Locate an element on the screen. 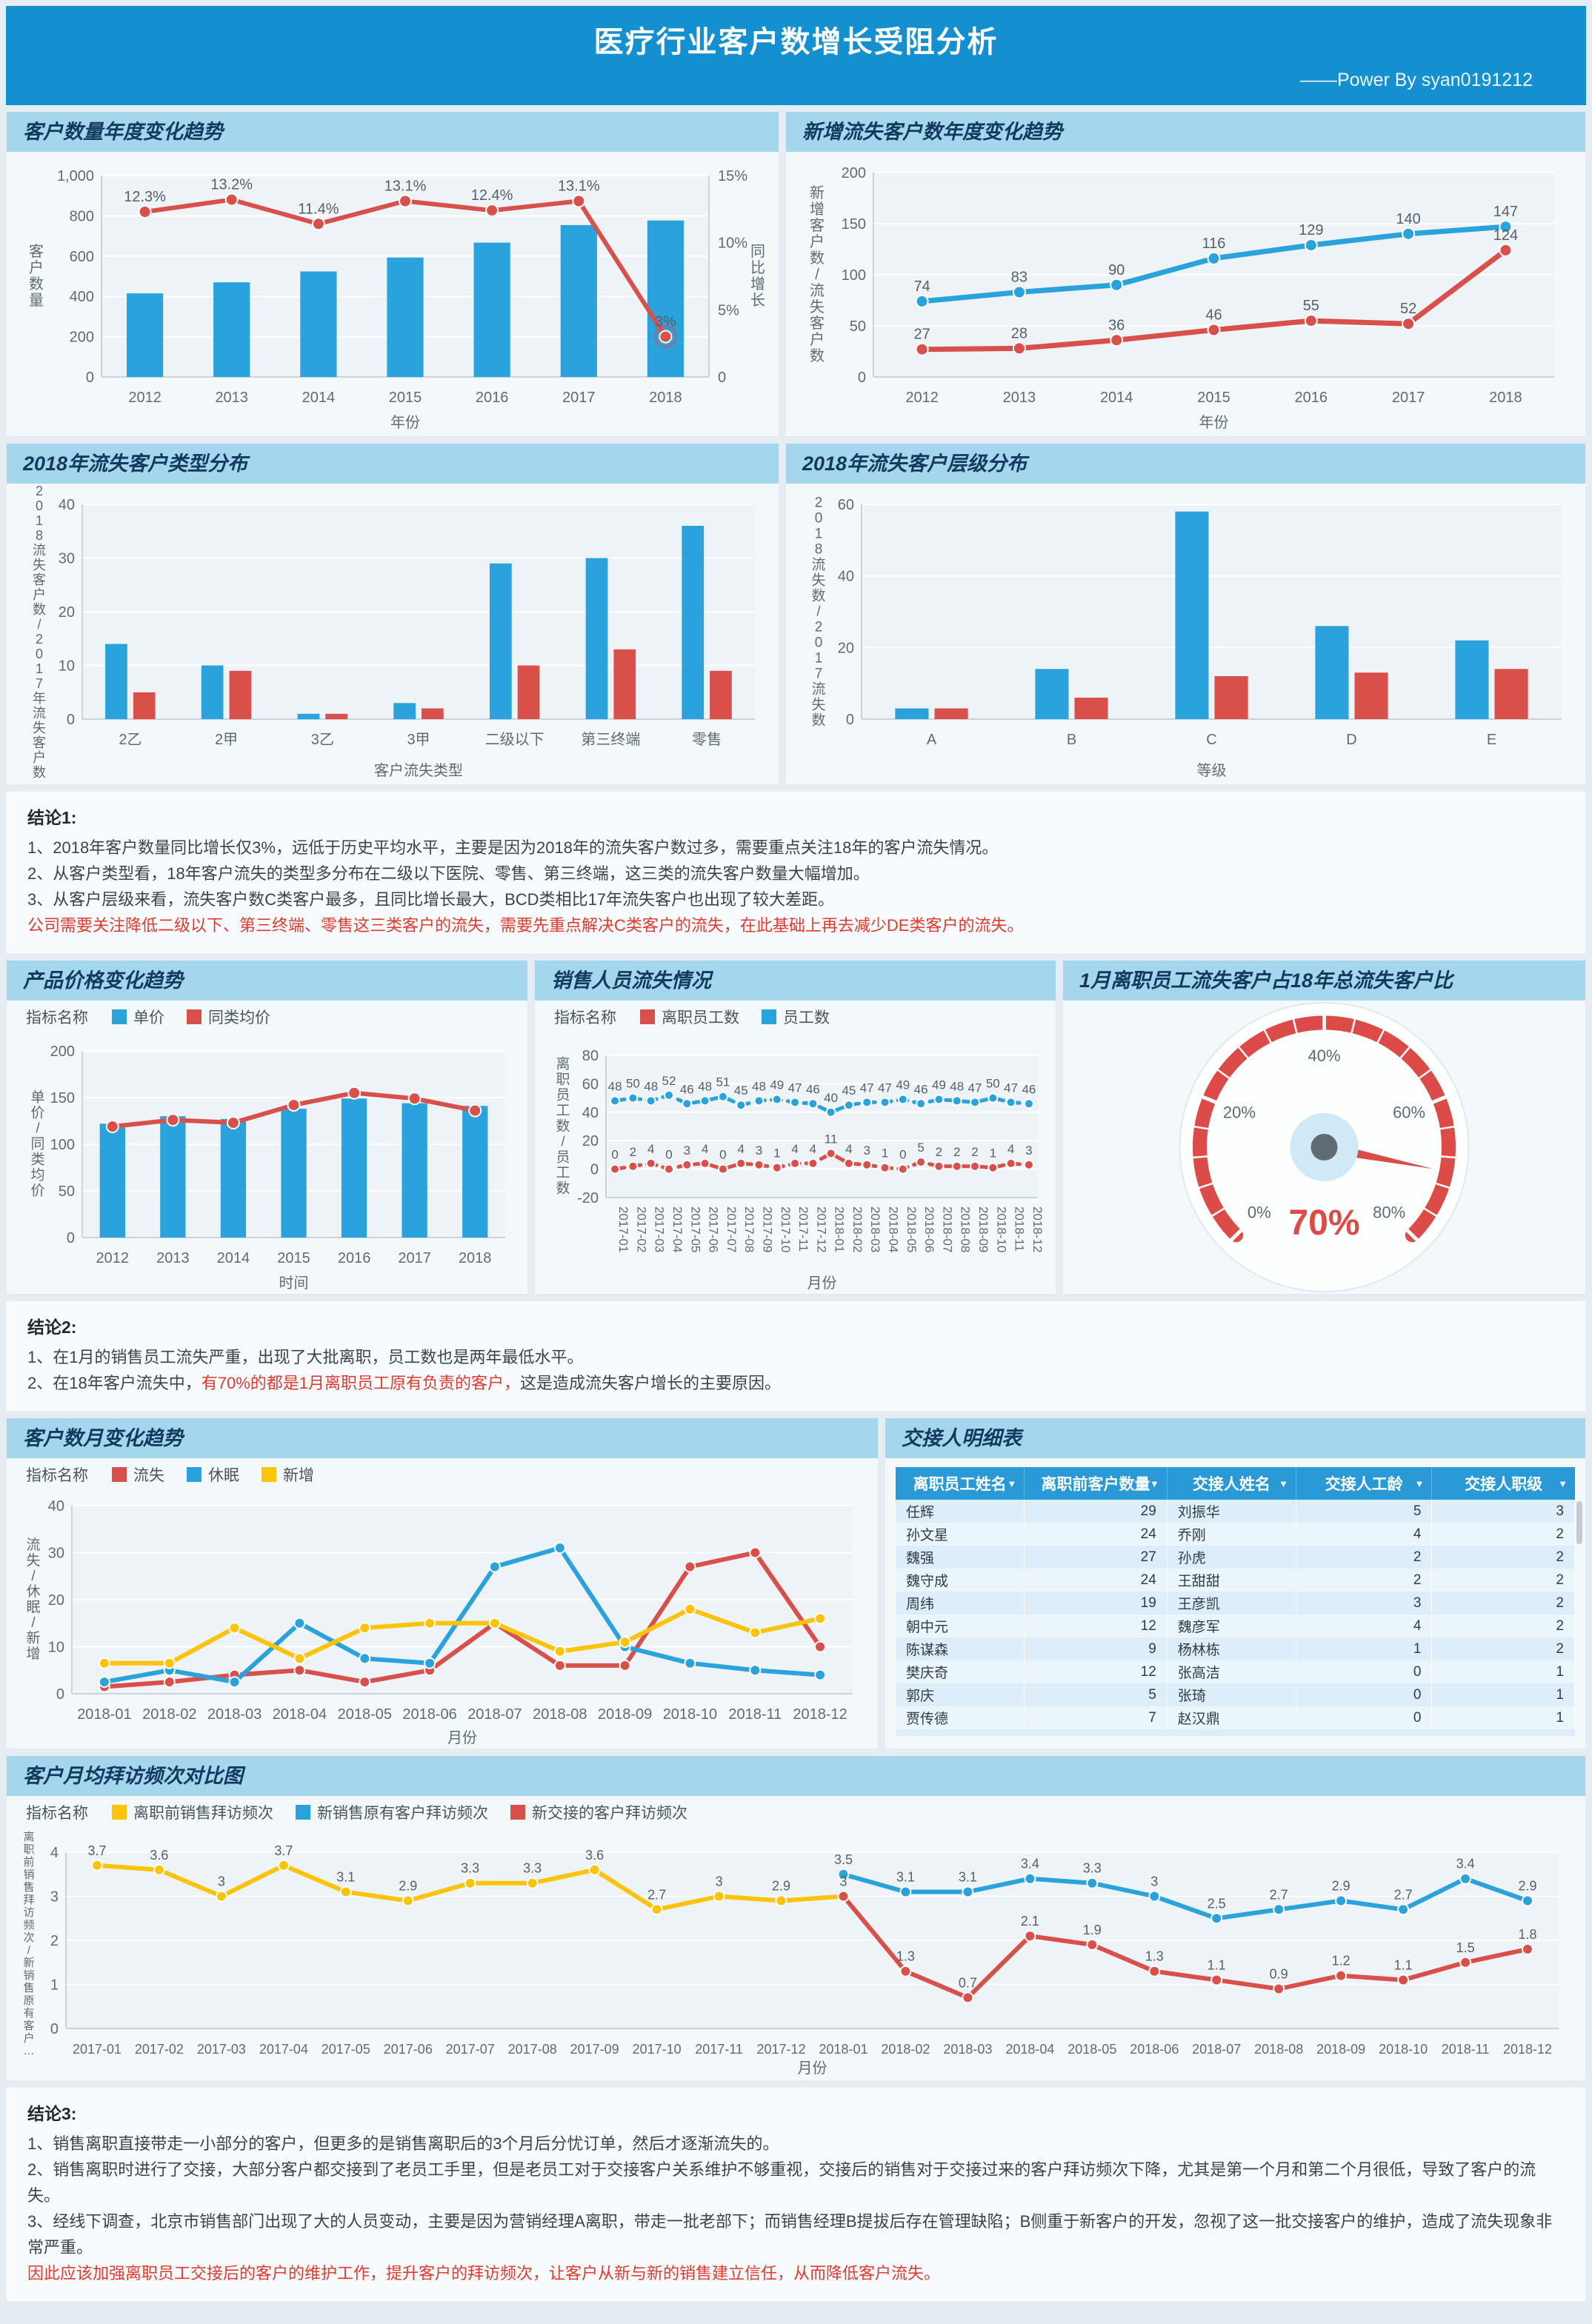 Image resolution: width=1592 pixels, height=2324 pixels. svg-text: 2018-11 is located at coordinates (1466, 2049).